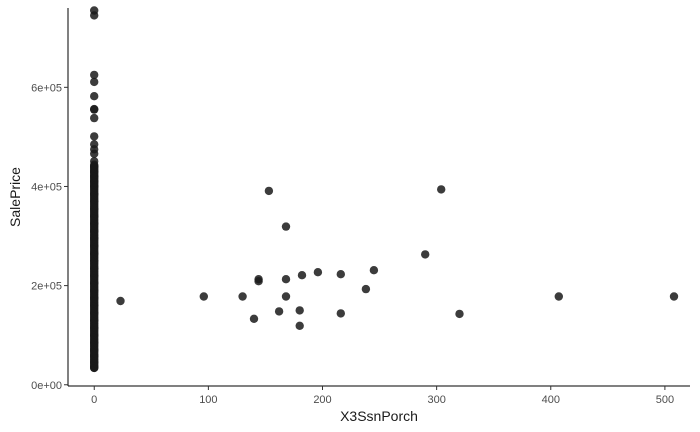 This screenshot has width=700, height=432. Describe the element at coordinates (46, 88) in the screenshot. I see `y-tick-label: 6e+05` at that location.